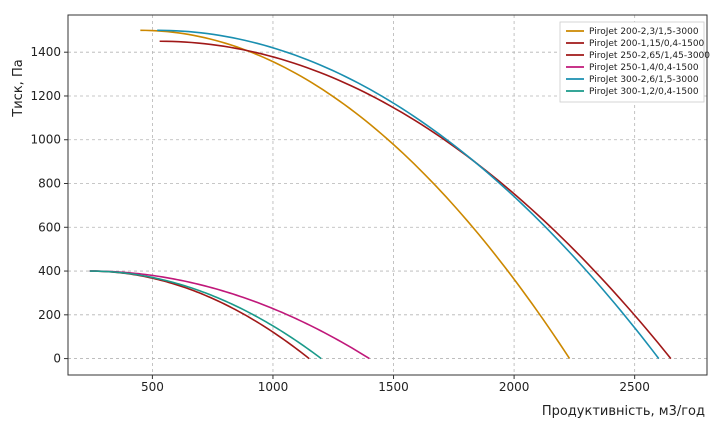 The image size is (720, 429). I want to click on legend-box, so click(632, 62).